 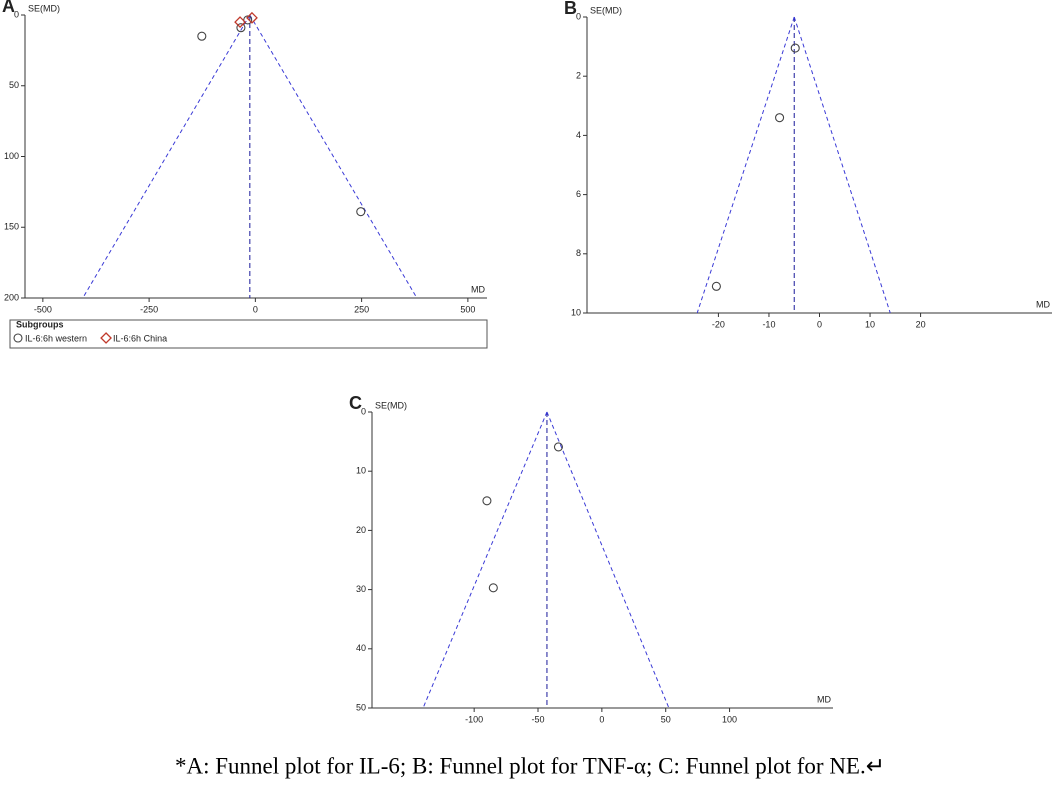 What do you see at coordinates (870, 324) in the screenshot?
I see `x-tick-label: 10` at bounding box center [870, 324].